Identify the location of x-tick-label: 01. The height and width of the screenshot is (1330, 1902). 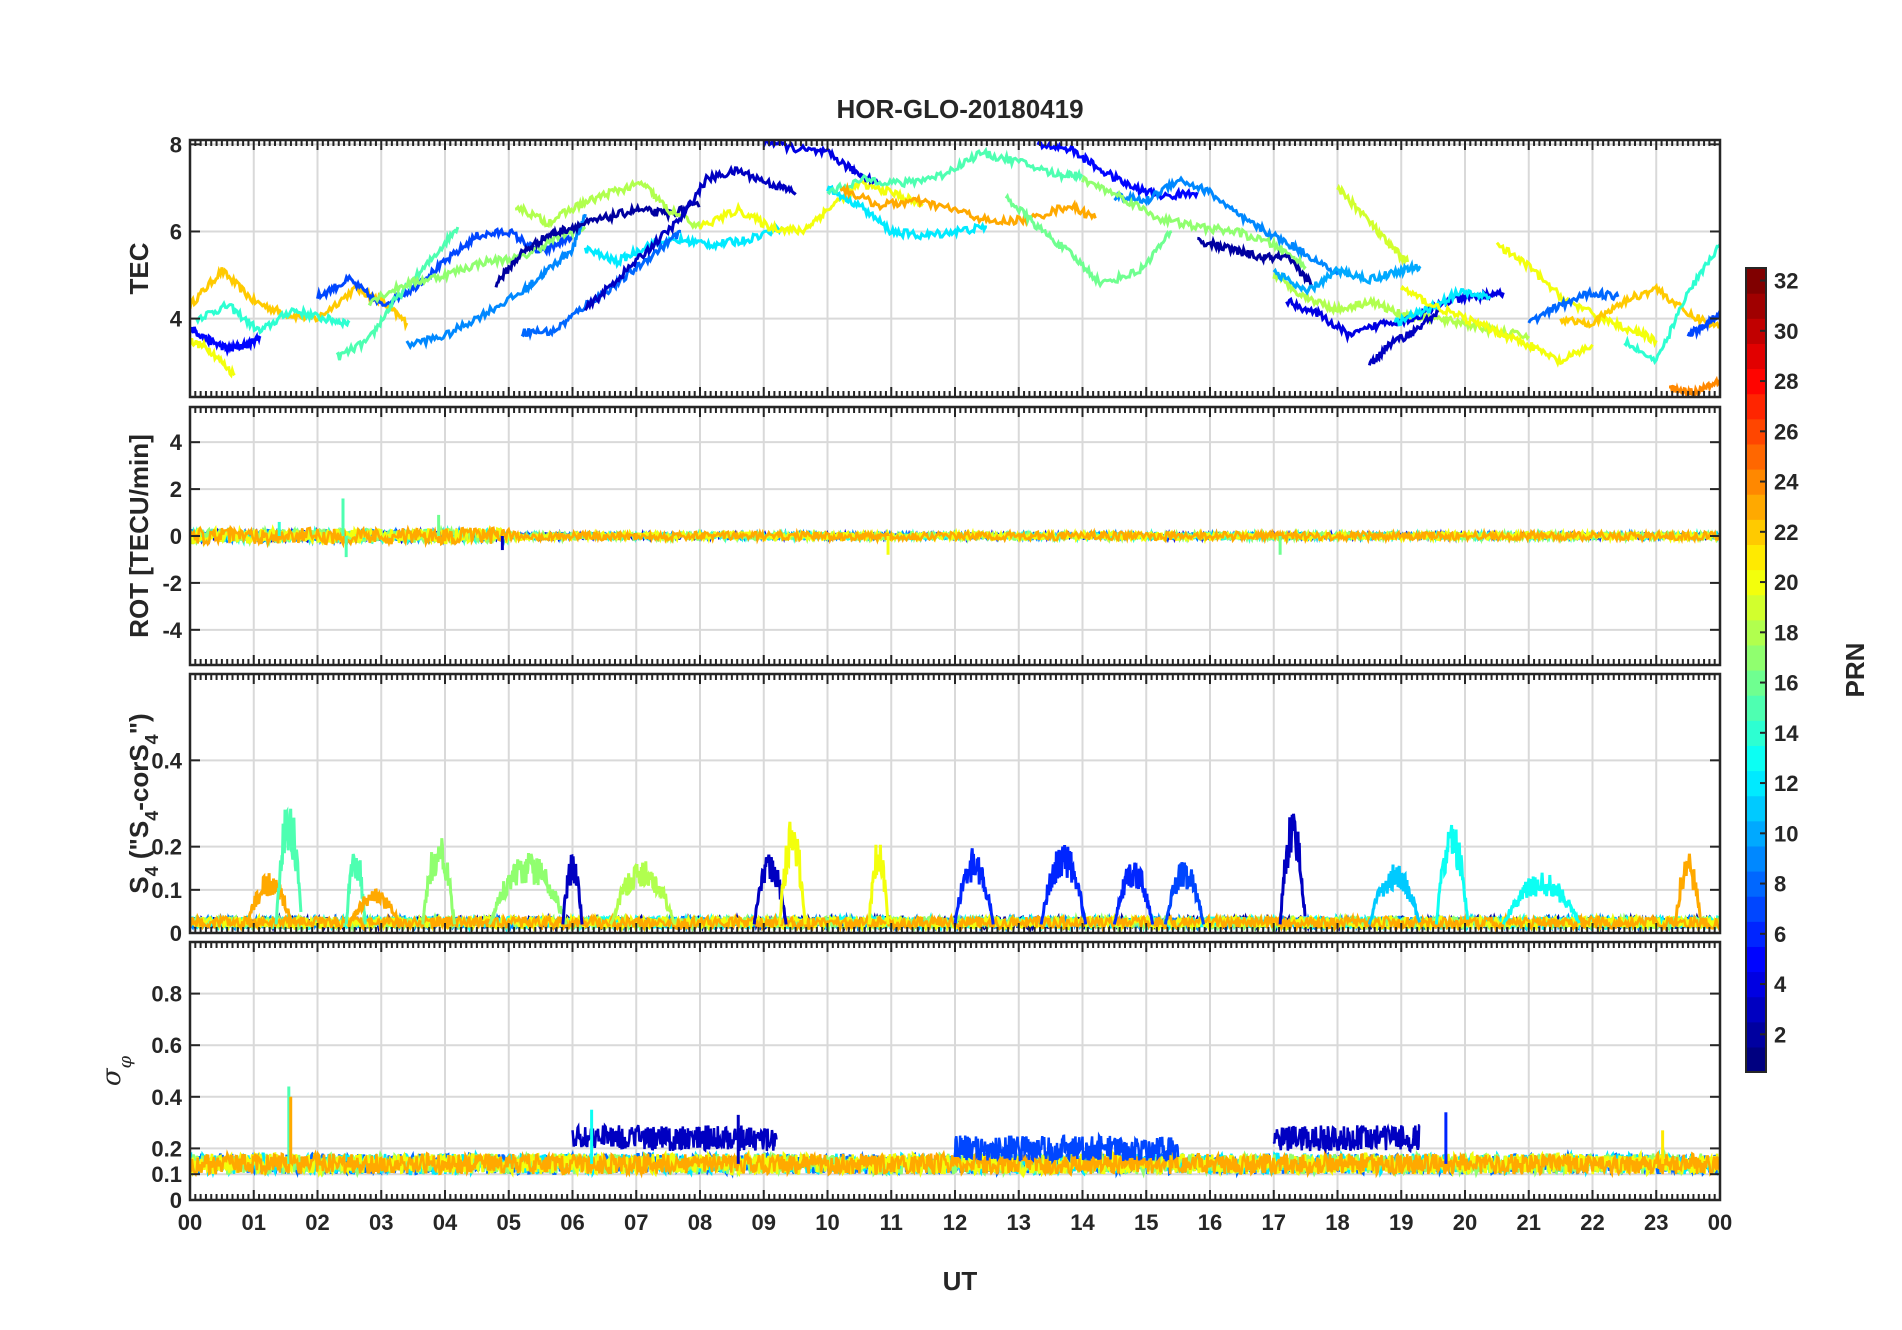
(254, 1222).